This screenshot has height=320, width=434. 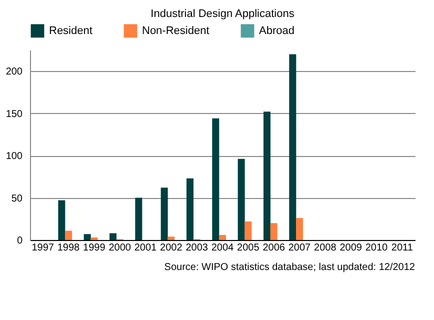 What do you see at coordinates (14, 156) in the screenshot?
I see `y-tick-label: 100` at bounding box center [14, 156].